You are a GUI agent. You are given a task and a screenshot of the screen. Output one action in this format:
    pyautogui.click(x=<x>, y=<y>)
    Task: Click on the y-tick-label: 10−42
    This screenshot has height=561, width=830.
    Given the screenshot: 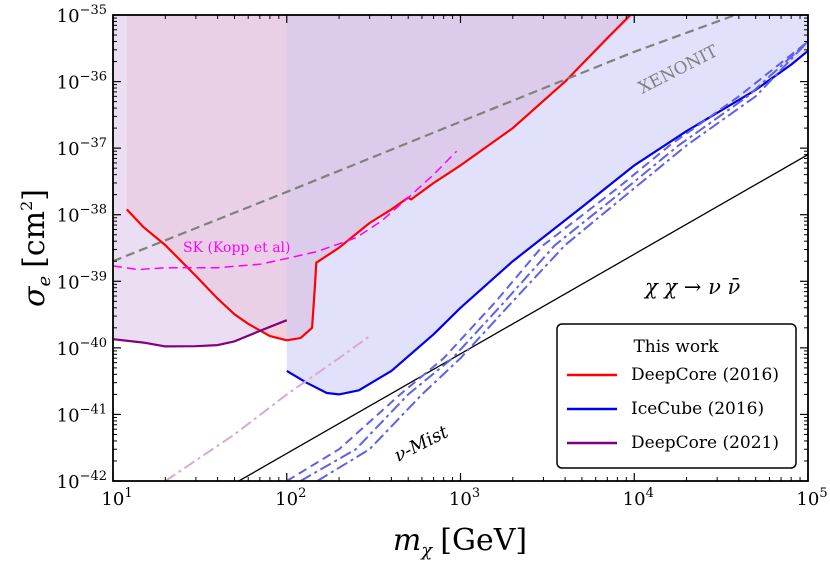 What is the action you would take?
    pyautogui.click(x=82, y=481)
    